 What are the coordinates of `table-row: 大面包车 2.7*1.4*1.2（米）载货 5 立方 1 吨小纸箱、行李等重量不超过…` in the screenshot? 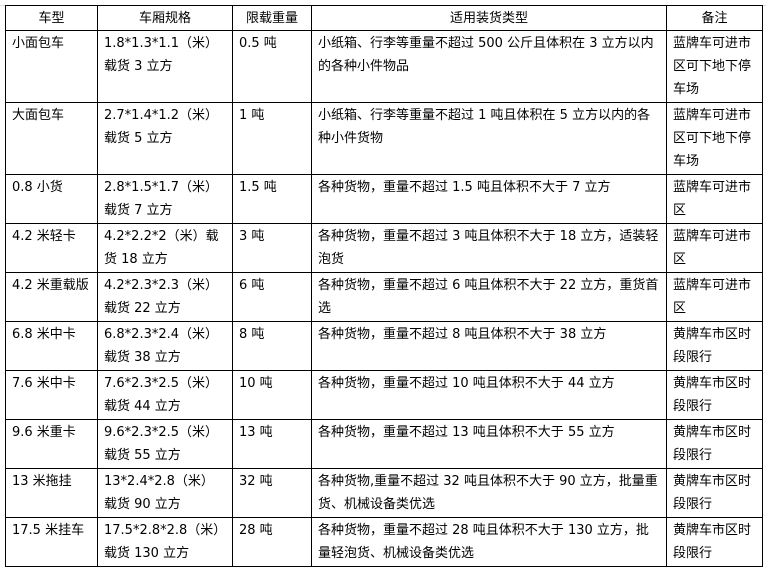 It's located at (384, 138).